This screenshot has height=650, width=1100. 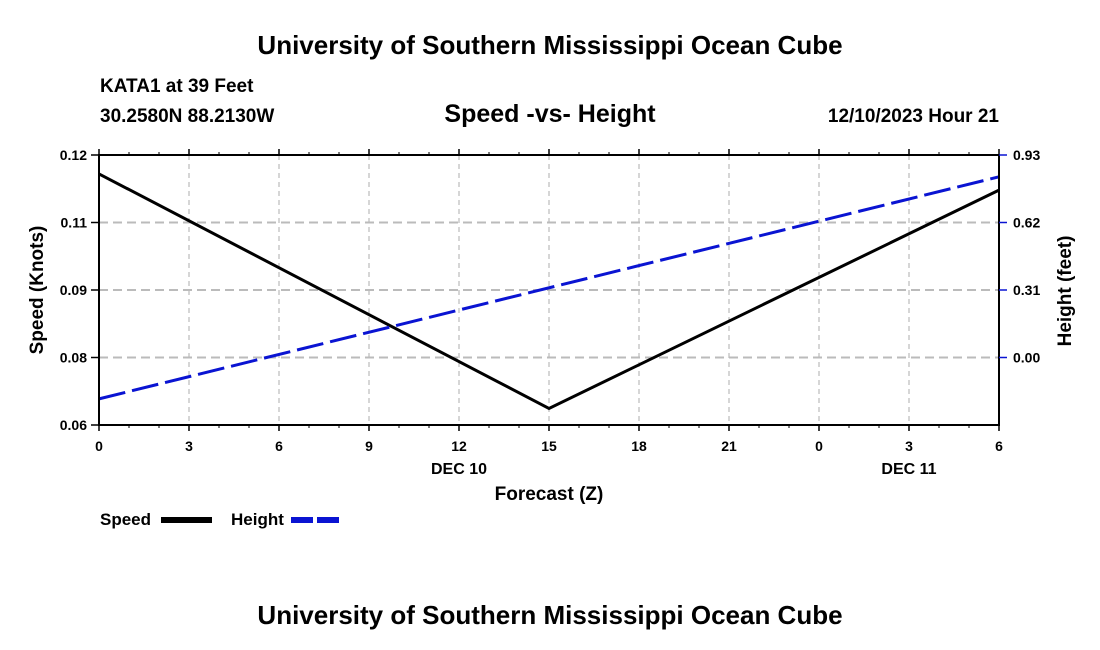 What do you see at coordinates (186, 520) in the screenshot?
I see `legend-speed-line` at bounding box center [186, 520].